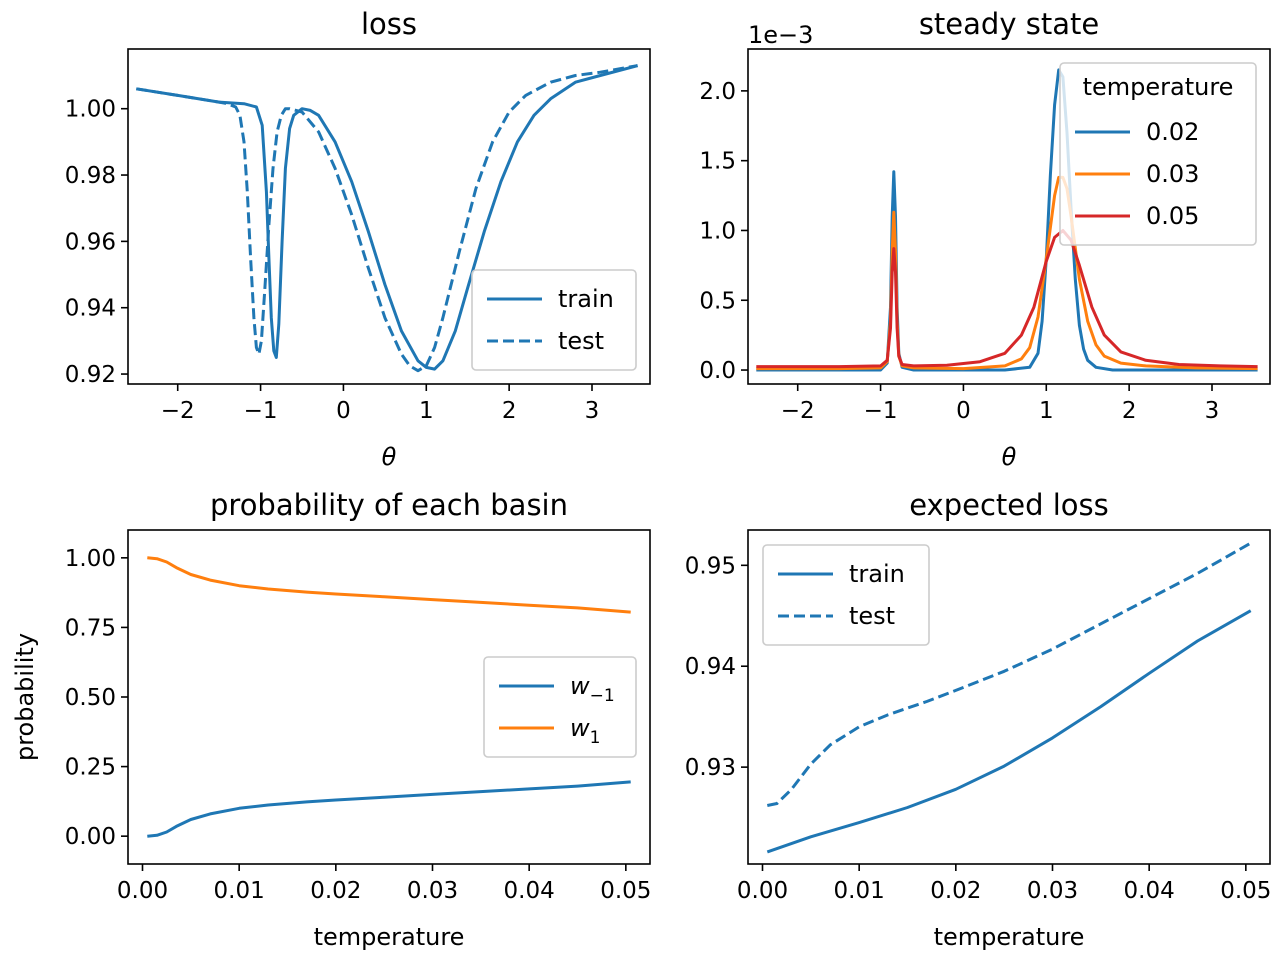 Image resolution: width=1280 pixels, height=960 pixels. I want to click on y-axis-label: probability, so click(25, 697).